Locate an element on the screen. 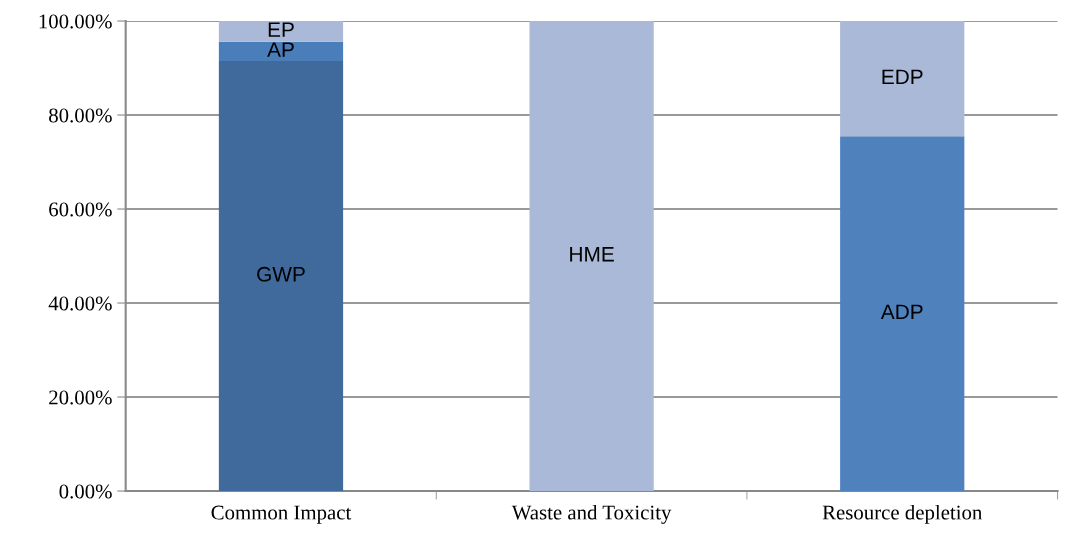 The height and width of the screenshot is (539, 1065). series-label: AP is located at coordinates (280, 49).